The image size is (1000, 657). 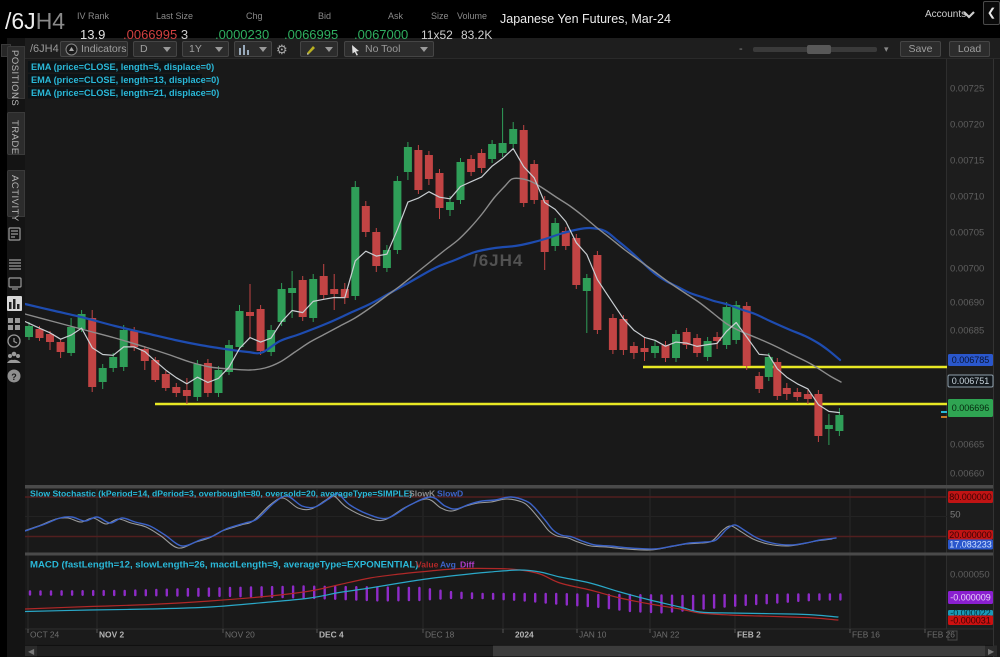 What do you see at coordinates (866, 635) in the screenshot?
I see `svg-text: FEB 16` at bounding box center [866, 635].